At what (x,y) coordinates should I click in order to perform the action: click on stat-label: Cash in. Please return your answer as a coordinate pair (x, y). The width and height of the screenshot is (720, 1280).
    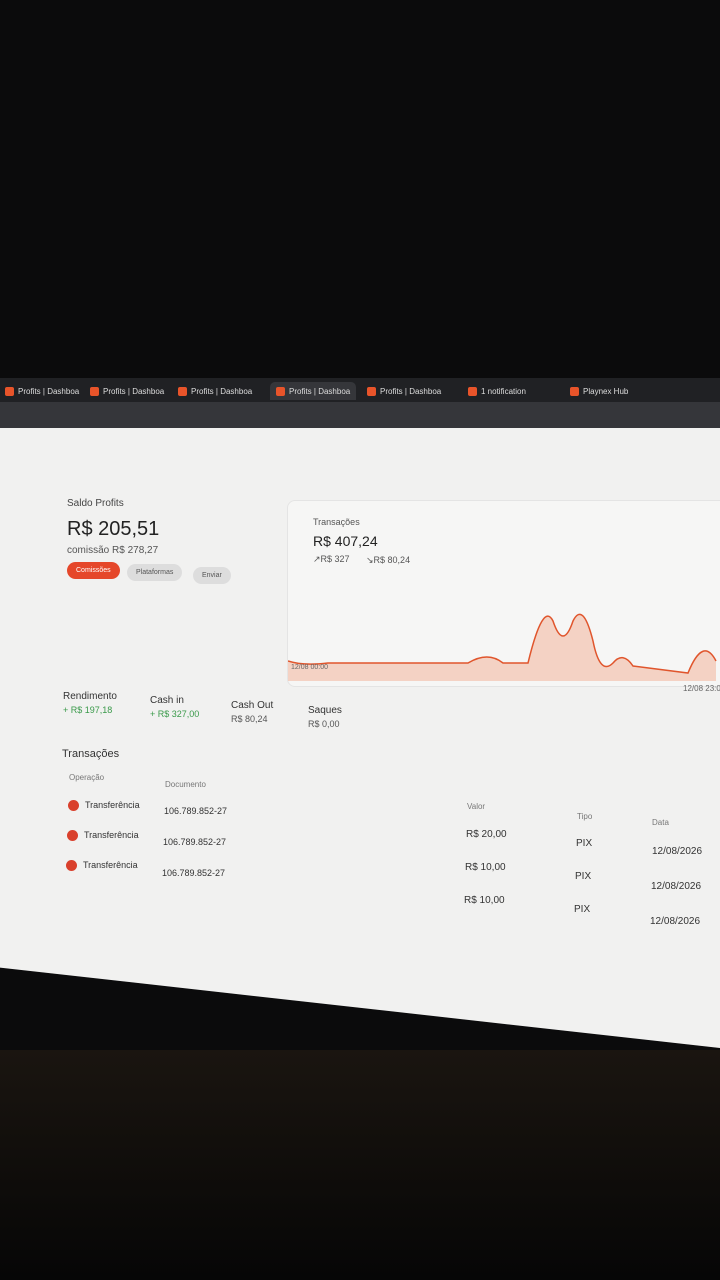
    Looking at the image, I should click on (167, 700).